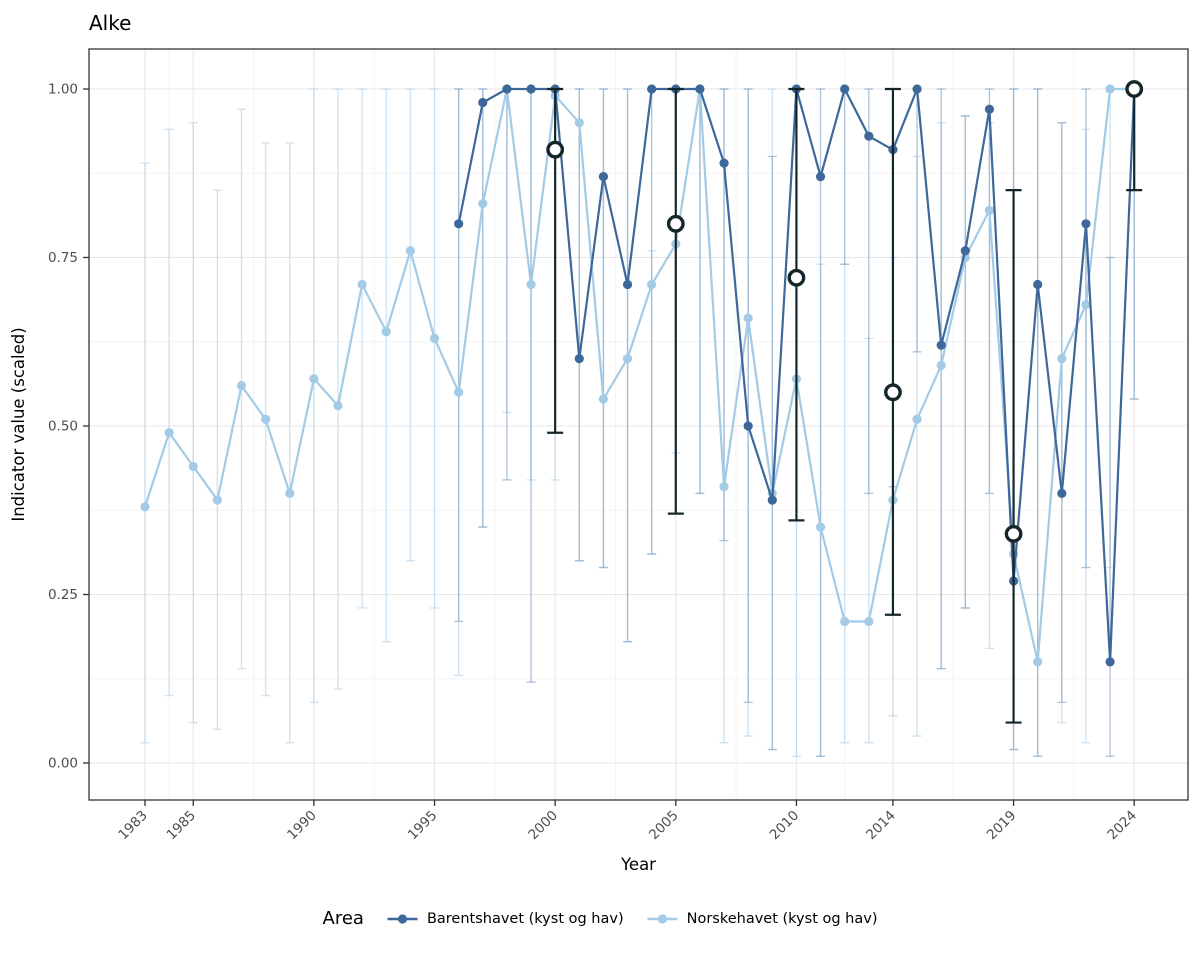 Image resolution: width=1200 pixels, height=975 pixels. What do you see at coordinates (343, 918) in the screenshot?
I see `legend-title: Area` at bounding box center [343, 918].